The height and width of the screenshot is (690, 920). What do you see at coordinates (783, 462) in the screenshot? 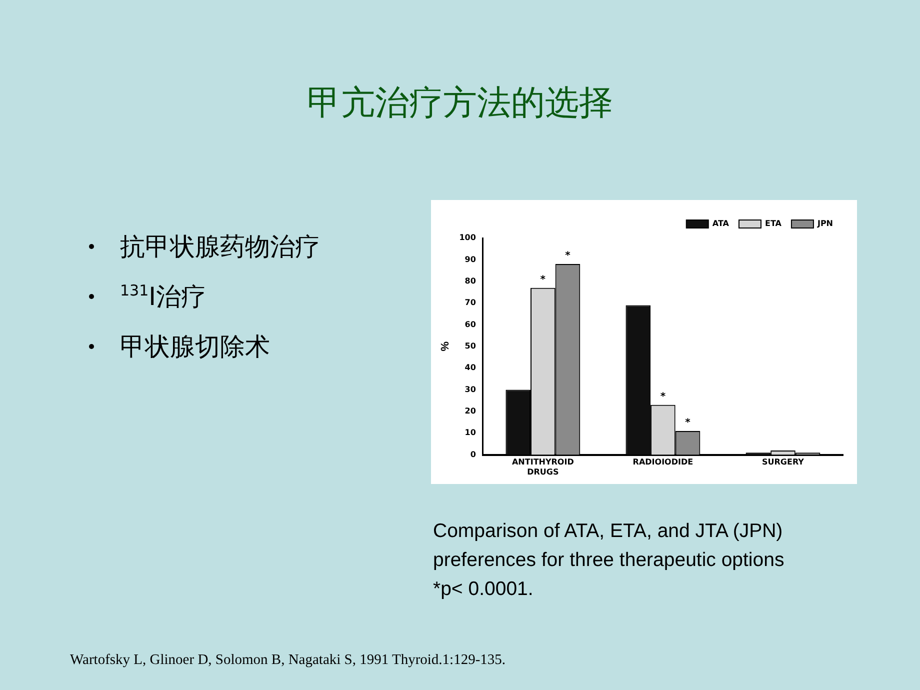
I see `x-tick-label: SURGERY` at bounding box center [783, 462].